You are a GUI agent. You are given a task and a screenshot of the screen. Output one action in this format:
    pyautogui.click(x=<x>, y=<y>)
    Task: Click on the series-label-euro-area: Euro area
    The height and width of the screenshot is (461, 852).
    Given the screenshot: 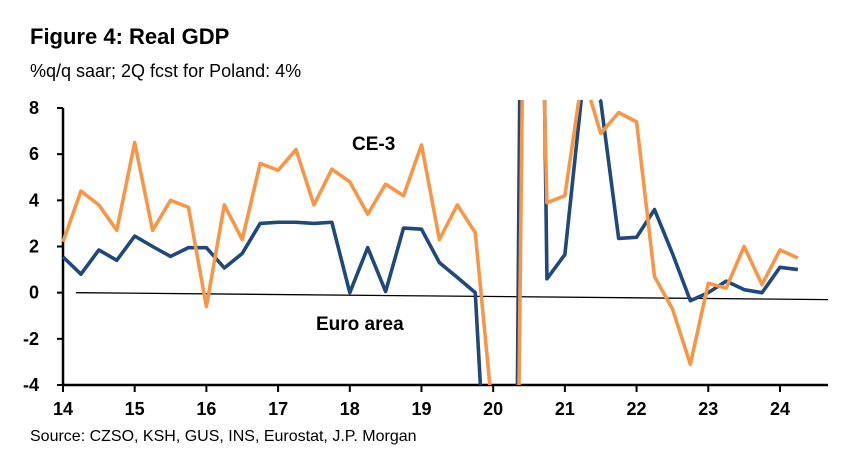 What is the action you would take?
    pyautogui.click(x=360, y=324)
    